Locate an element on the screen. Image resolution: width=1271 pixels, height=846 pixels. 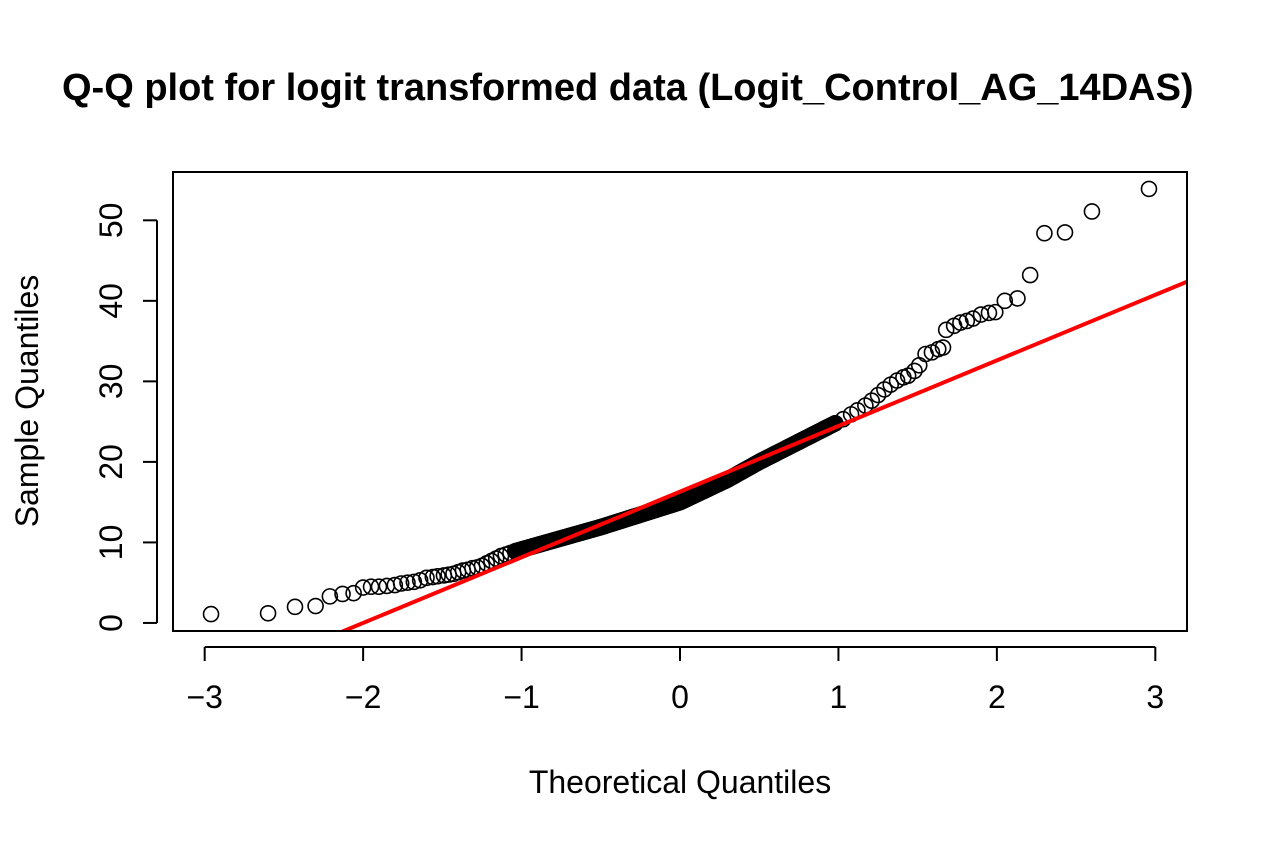
x-tick-label: 3 is located at coordinates (1155, 697).